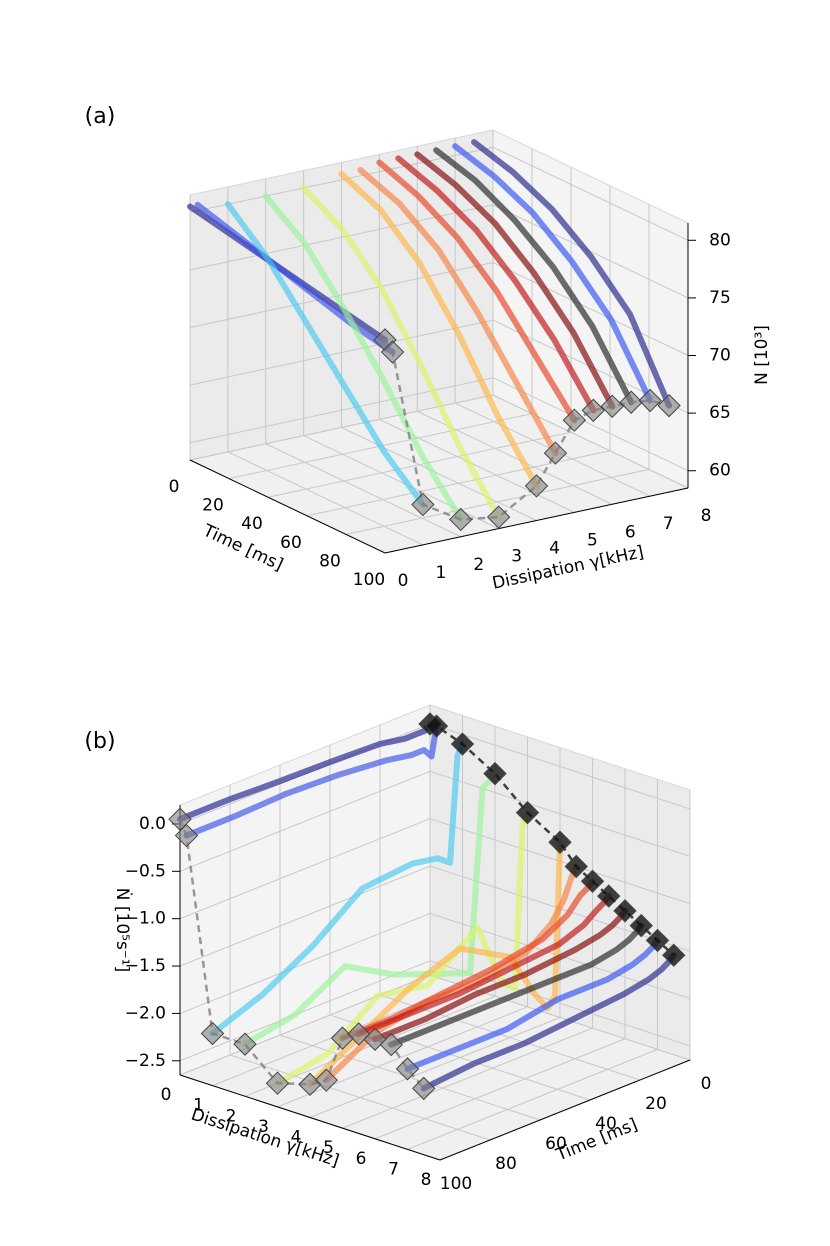  Describe the element at coordinates (145, 919) in the screenshot. I see `z-tick-label: −1.0` at that location.